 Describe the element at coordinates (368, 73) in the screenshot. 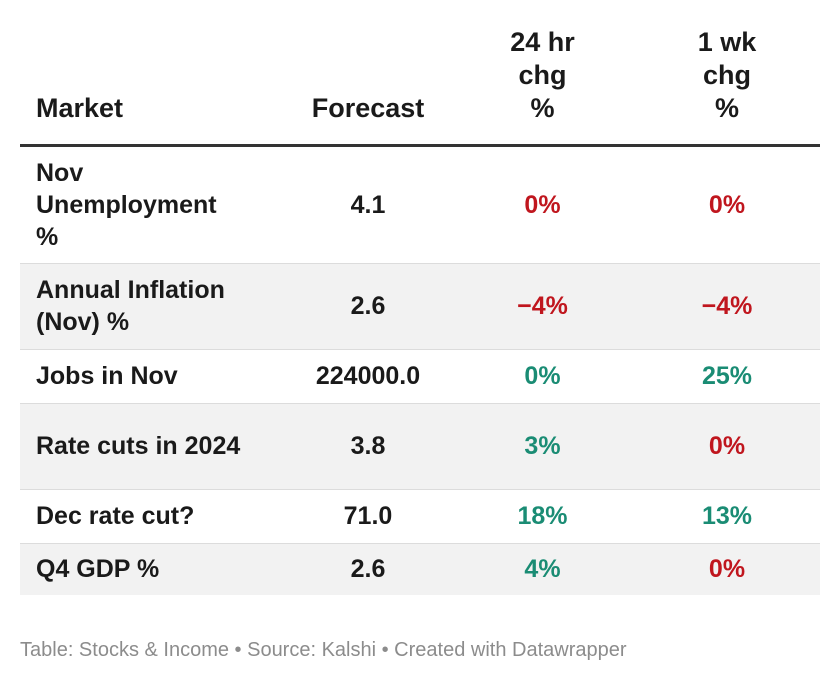

I see `header-forecast: Forecast` at that location.